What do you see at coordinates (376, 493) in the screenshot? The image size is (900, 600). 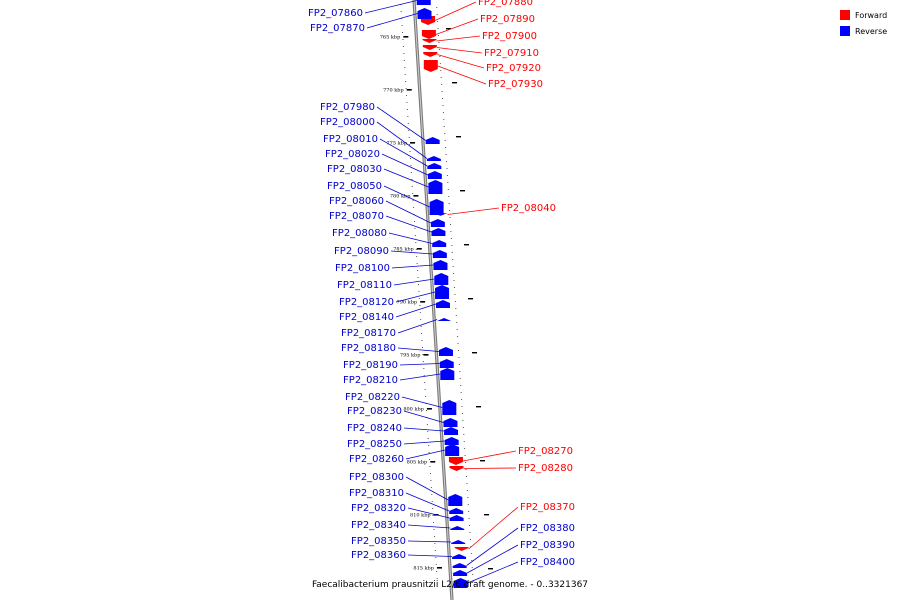 I see `gene-label-reverse: FP2_08310` at bounding box center [376, 493].